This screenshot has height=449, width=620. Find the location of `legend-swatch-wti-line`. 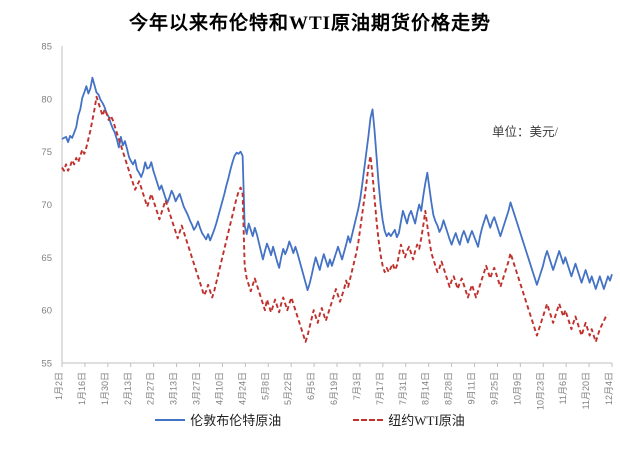

legend-swatch-wti-line is located at coordinates (368, 419).